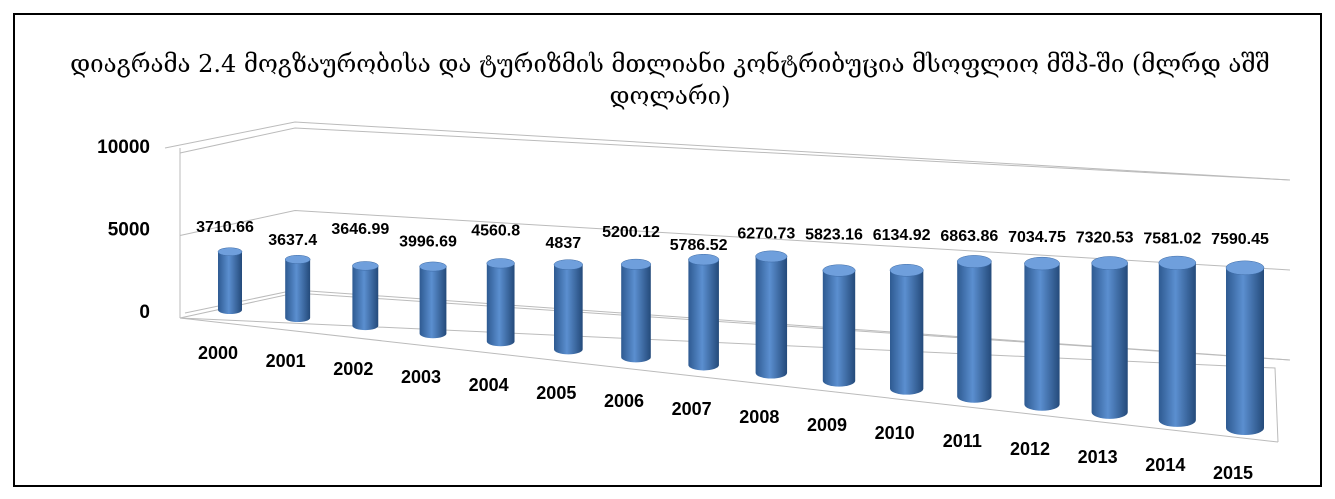 The height and width of the screenshot is (499, 1335). I want to click on x-tick-label: 2002, so click(353, 369).